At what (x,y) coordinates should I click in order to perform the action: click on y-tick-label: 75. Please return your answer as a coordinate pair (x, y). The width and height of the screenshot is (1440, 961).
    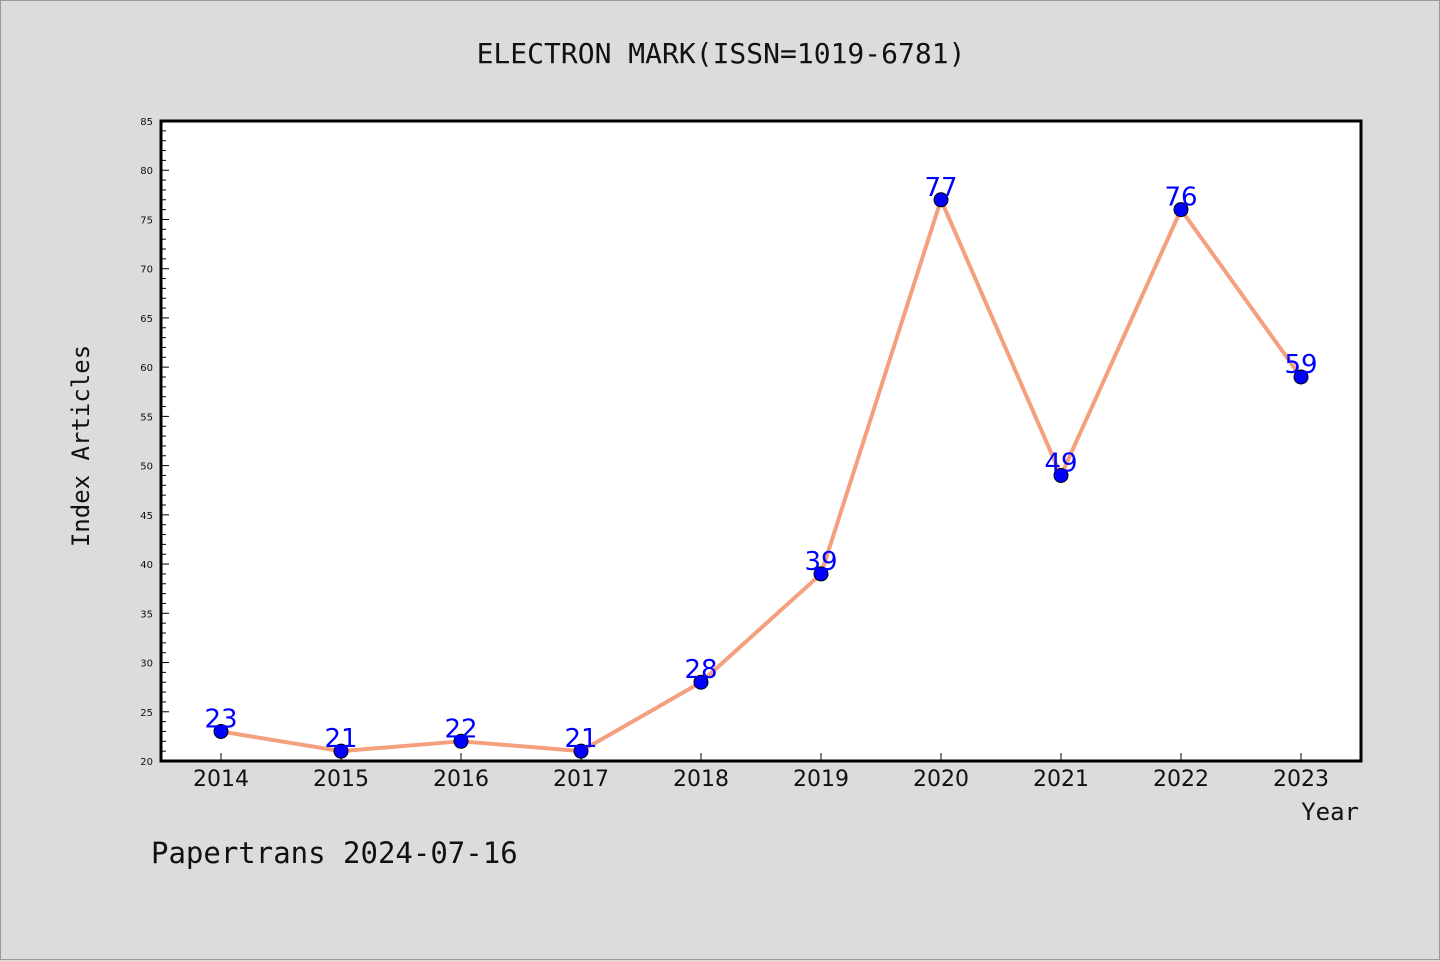
    Looking at the image, I should click on (146, 220).